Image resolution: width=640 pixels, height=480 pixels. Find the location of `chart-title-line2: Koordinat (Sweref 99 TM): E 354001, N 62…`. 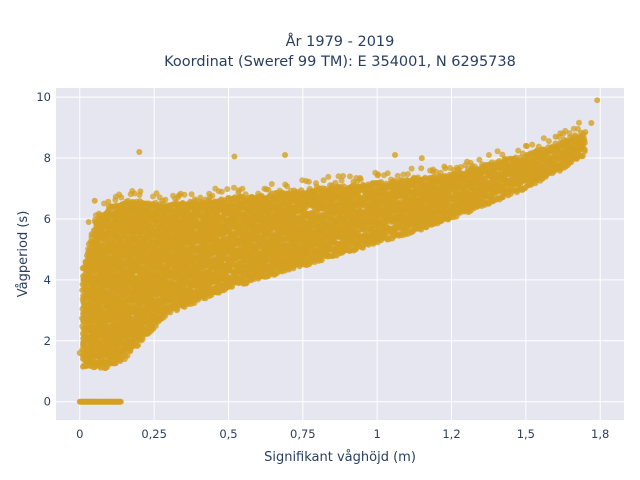

chart-title-line2: Koordinat (Sweref 99 TM): E 354001, N 62… is located at coordinates (340, 62).